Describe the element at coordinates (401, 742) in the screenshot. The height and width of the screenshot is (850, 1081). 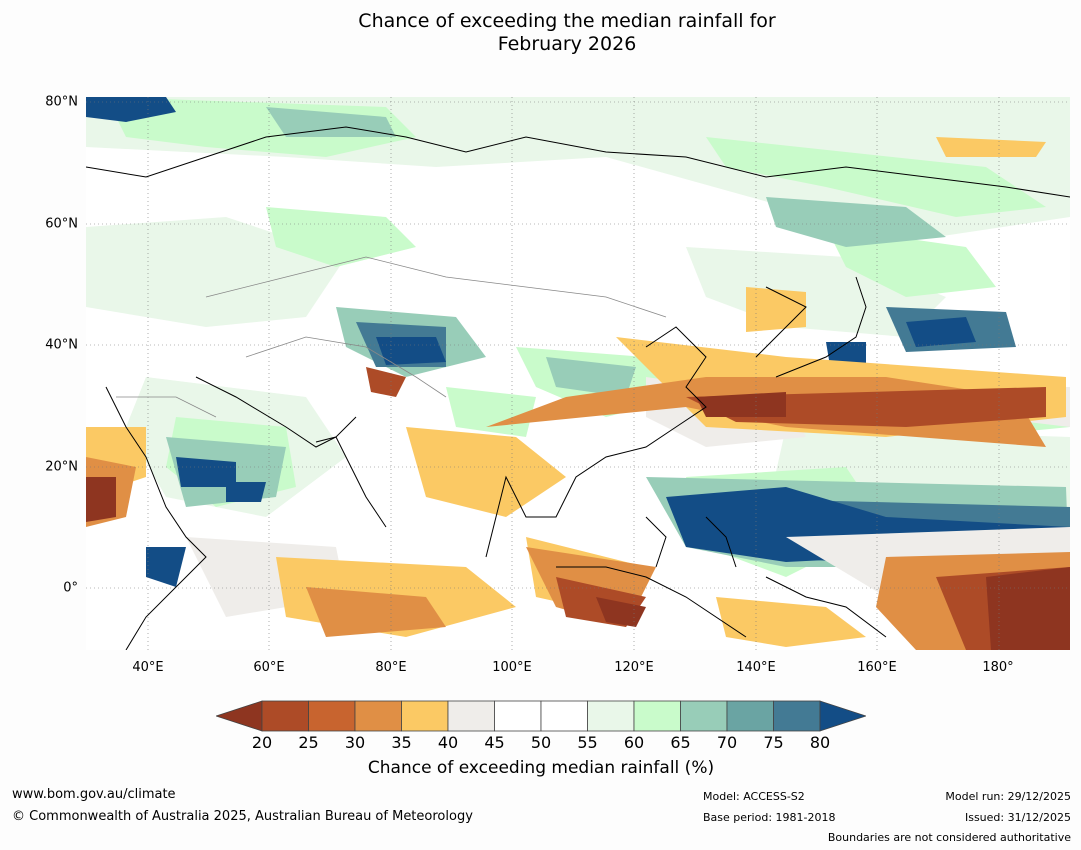
I see `colorbar-tick-label: 35` at that location.